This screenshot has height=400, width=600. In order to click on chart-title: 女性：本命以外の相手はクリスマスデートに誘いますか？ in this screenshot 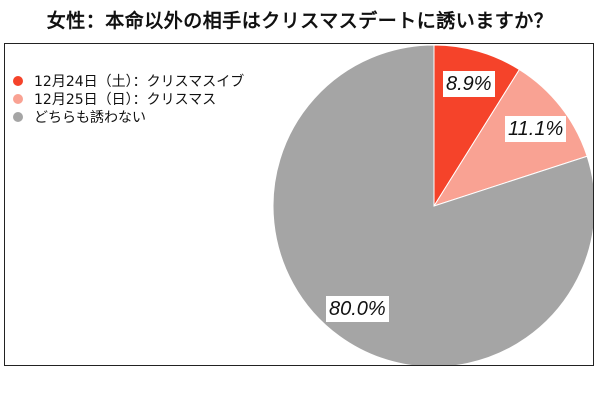, I will do `click(300, 21)`.